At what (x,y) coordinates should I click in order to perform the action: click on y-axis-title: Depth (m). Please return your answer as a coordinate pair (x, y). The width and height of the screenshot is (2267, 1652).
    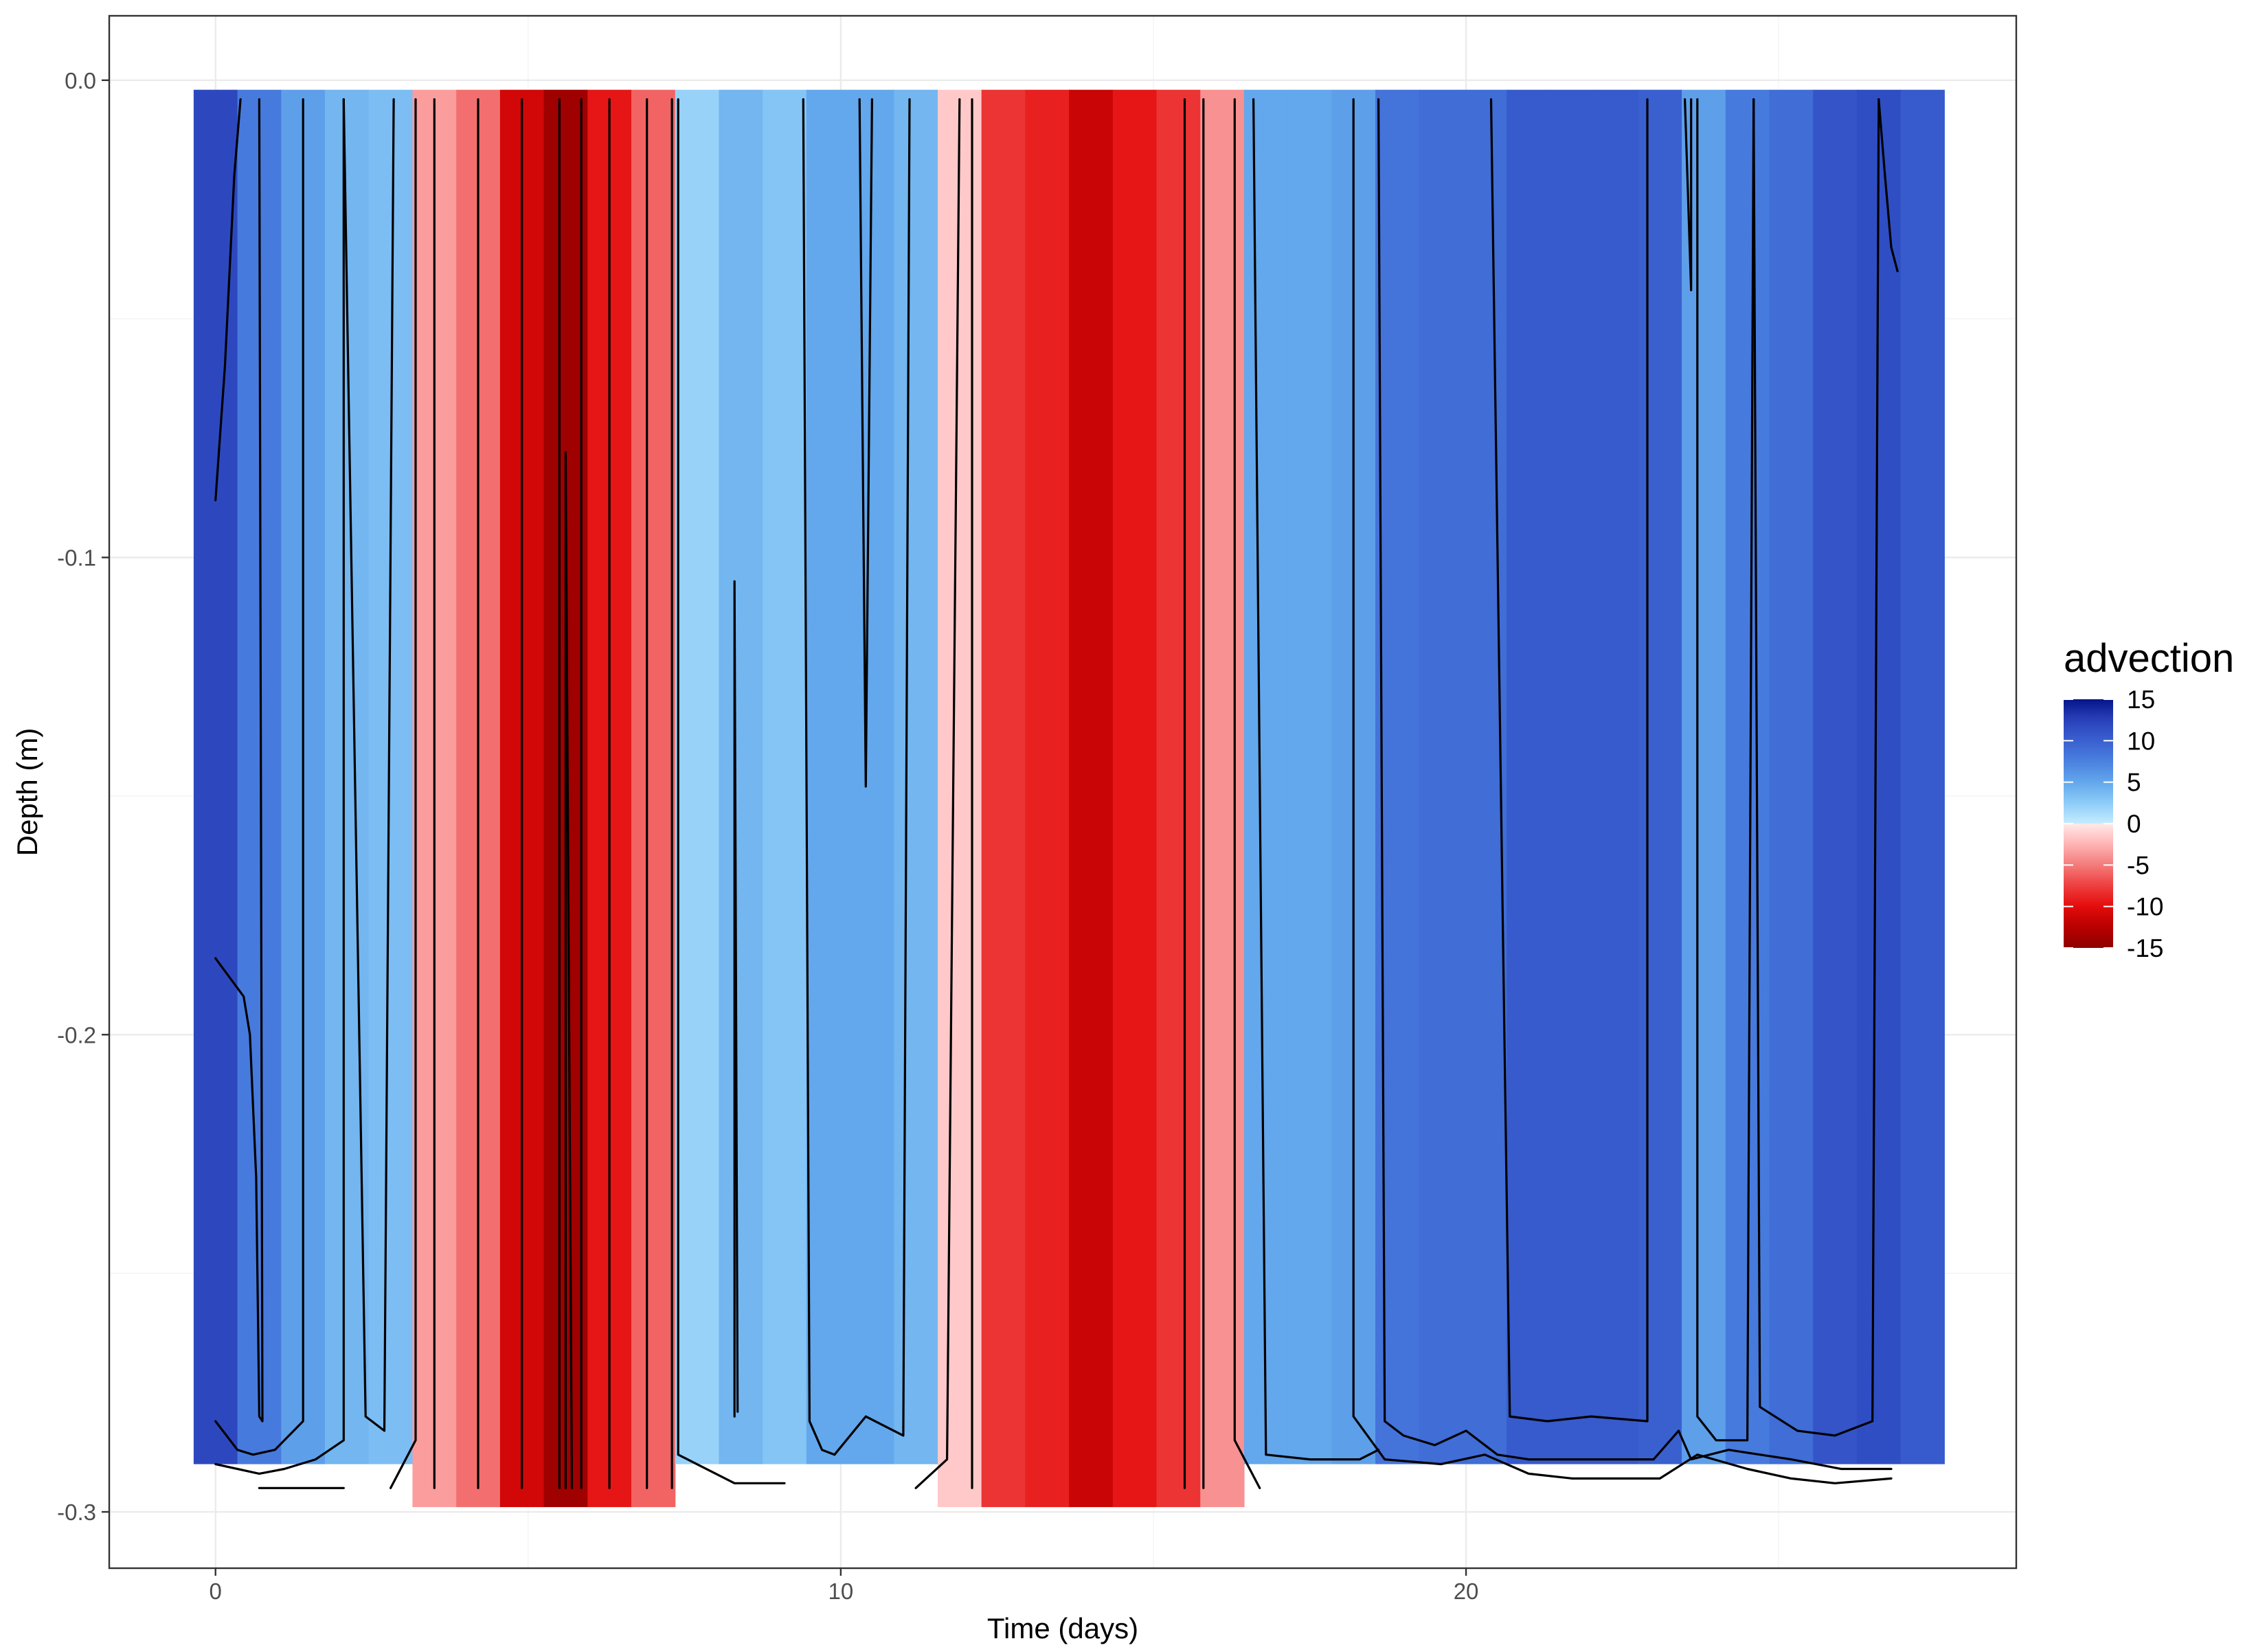
    Looking at the image, I should click on (27, 793).